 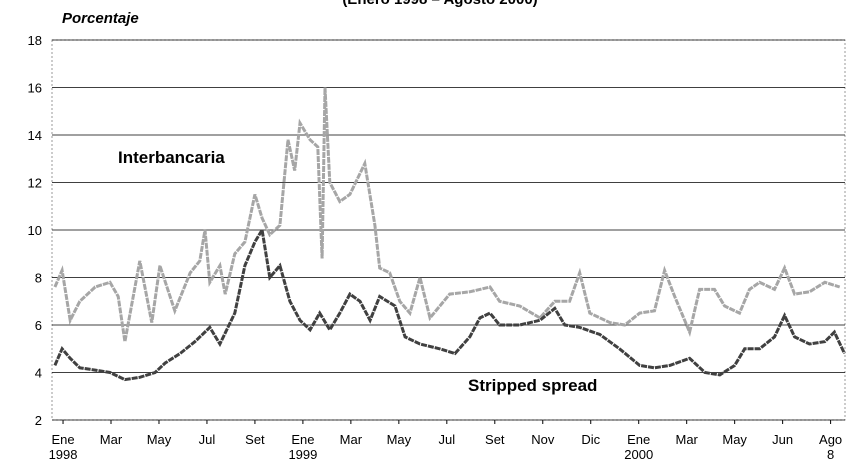 I want to click on y-tick-label: 8, so click(x=38, y=278).